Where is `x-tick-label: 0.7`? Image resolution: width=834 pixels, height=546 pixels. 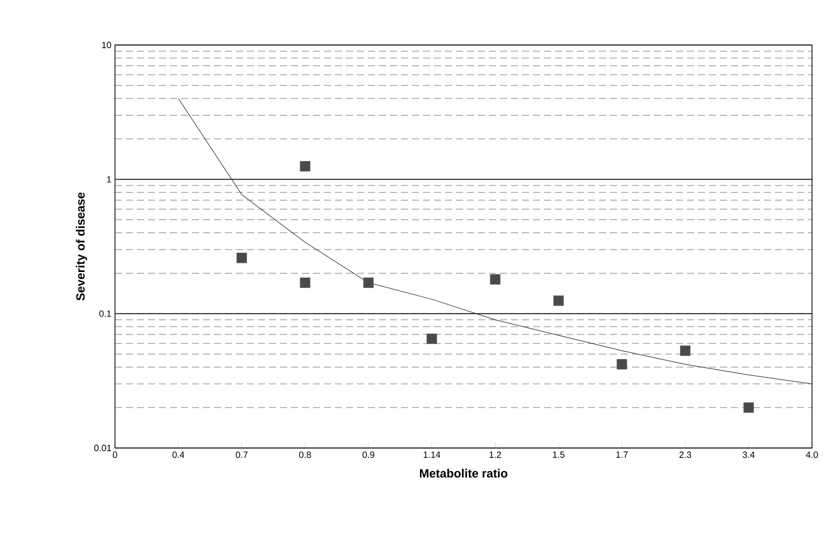 x-tick-label: 0.7 is located at coordinates (242, 455).